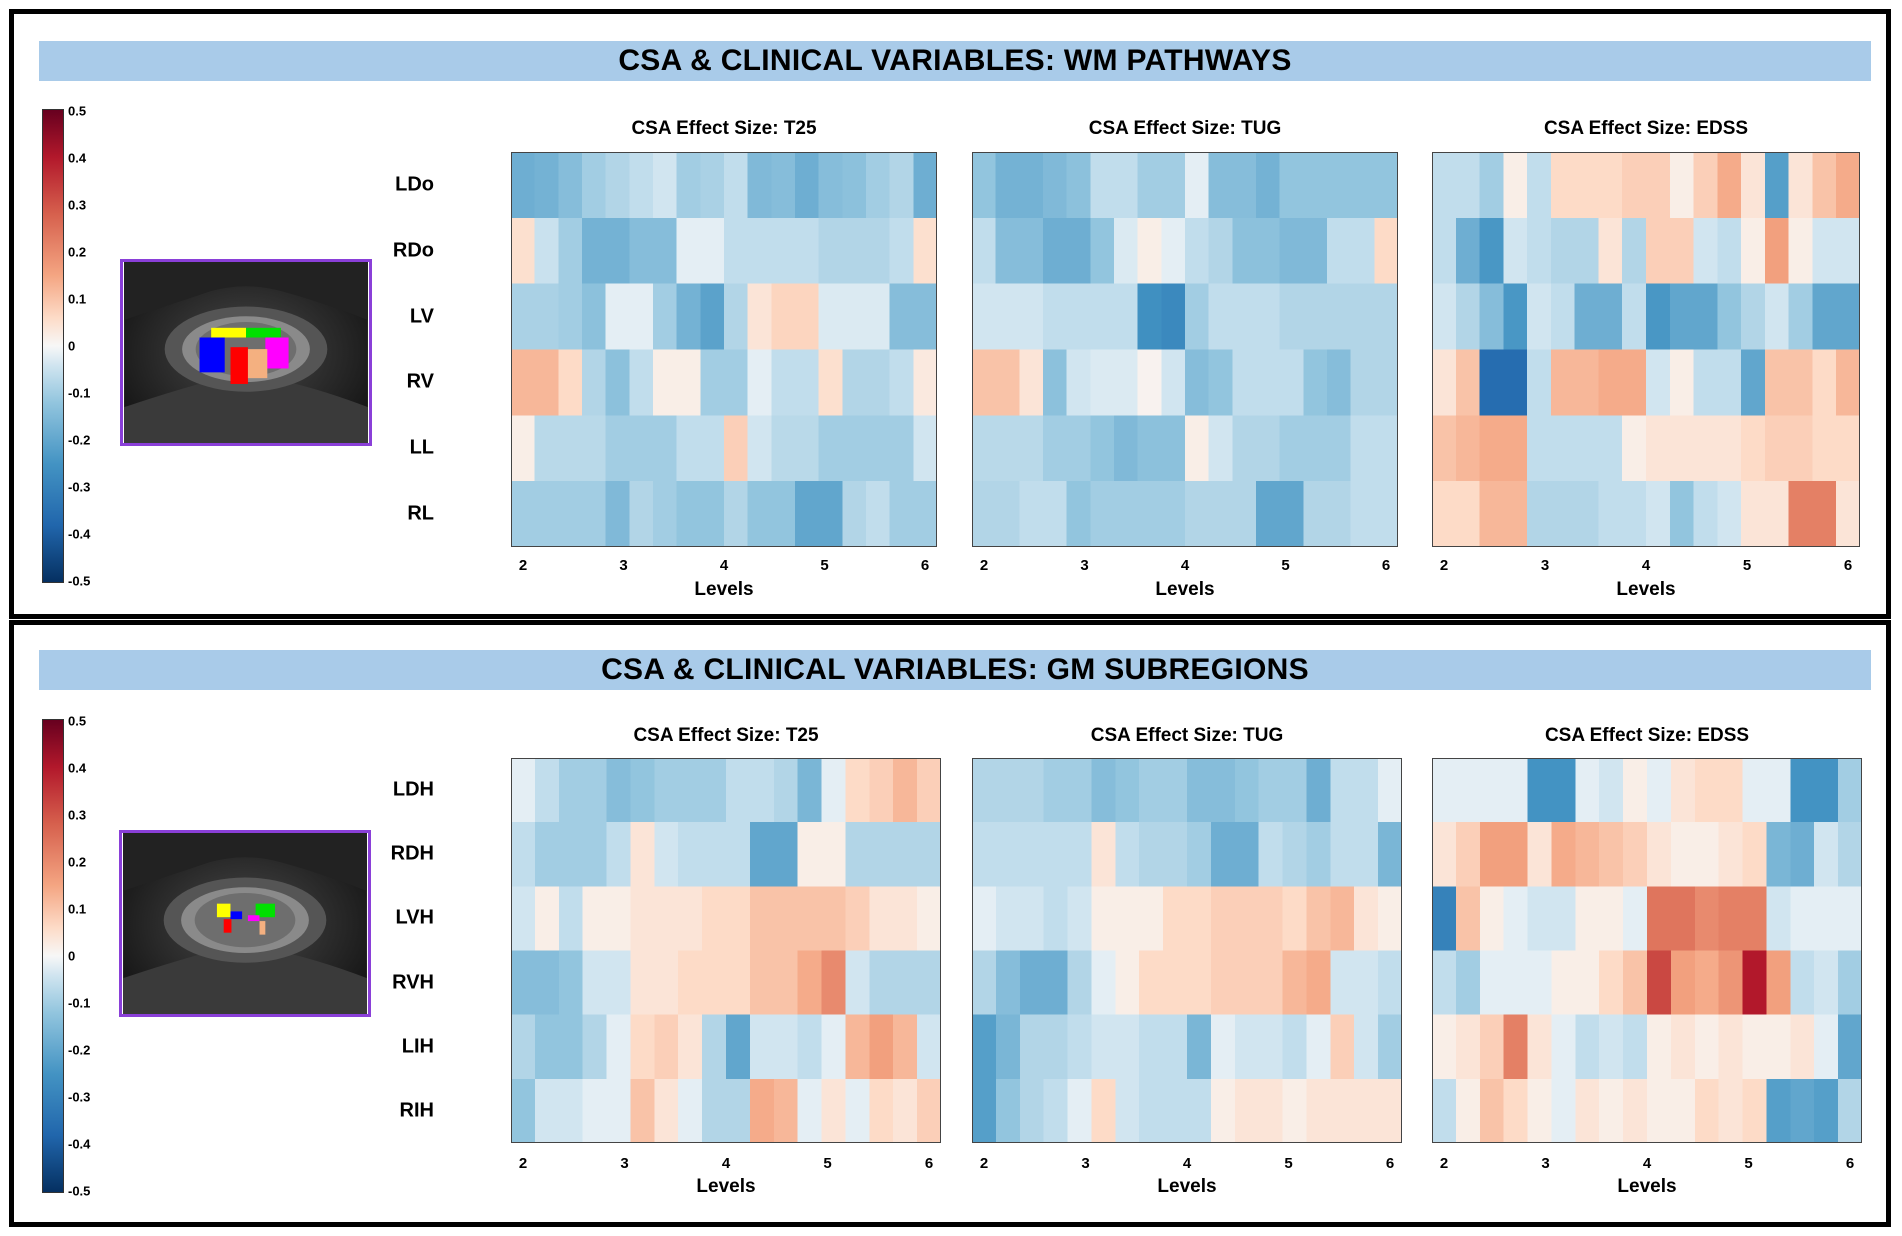  What do you see at coordinates (1444, 1163) in the screenshot?
I see `x-tick-label: 2` at bounding box center [1444, 1163].